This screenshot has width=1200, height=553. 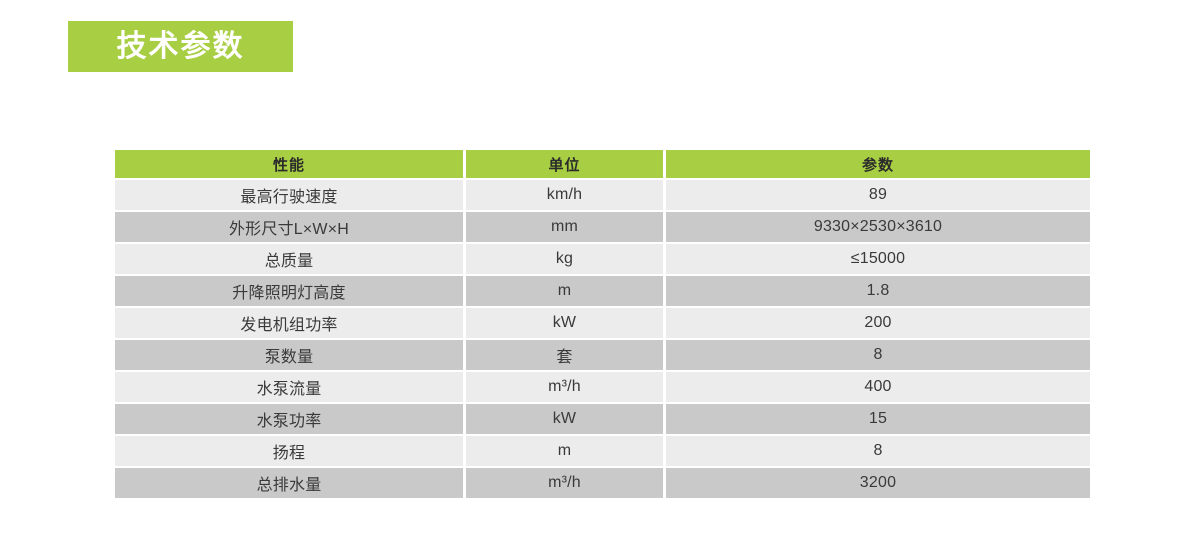 I want to click on section-title-banner: 技术参数, so click(x=180, y=46).